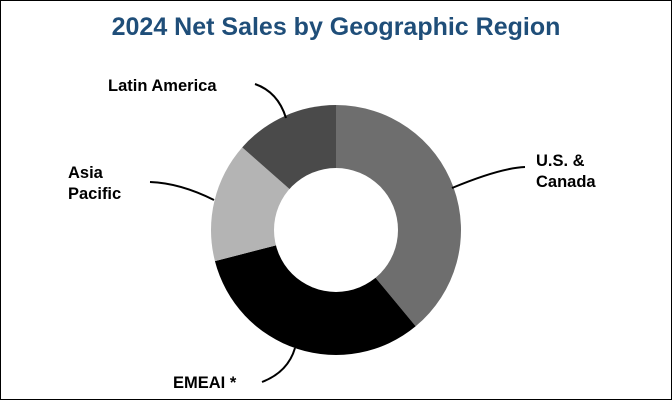 The height and width of the screenshot is (400, 672). What do you see at coordinates (566, 171) in the screenshot?
I see `label-us-canada: U.S. & Canada` at bounding box center [566, 171].